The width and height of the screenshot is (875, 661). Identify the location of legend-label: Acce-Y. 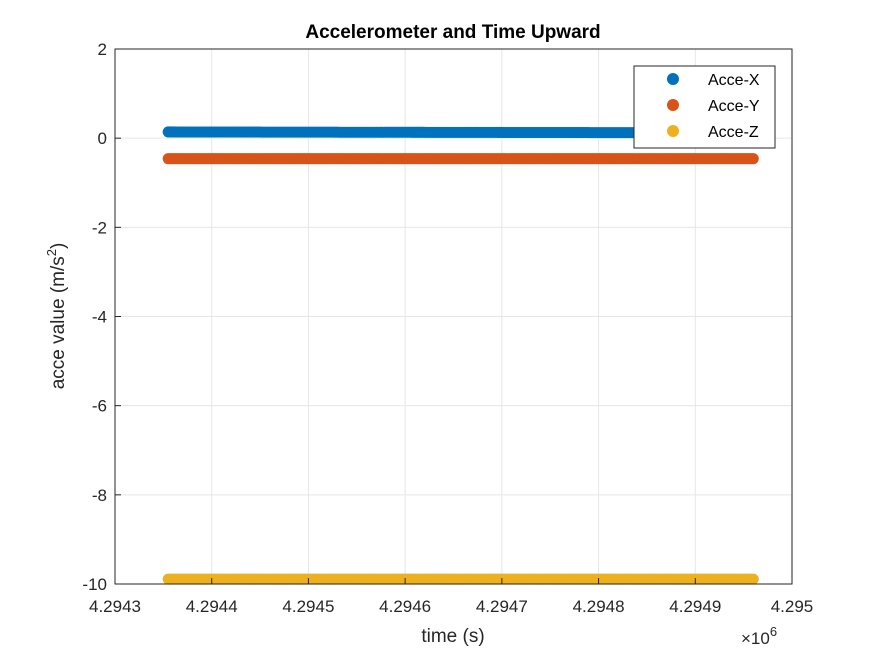
(734, 106).